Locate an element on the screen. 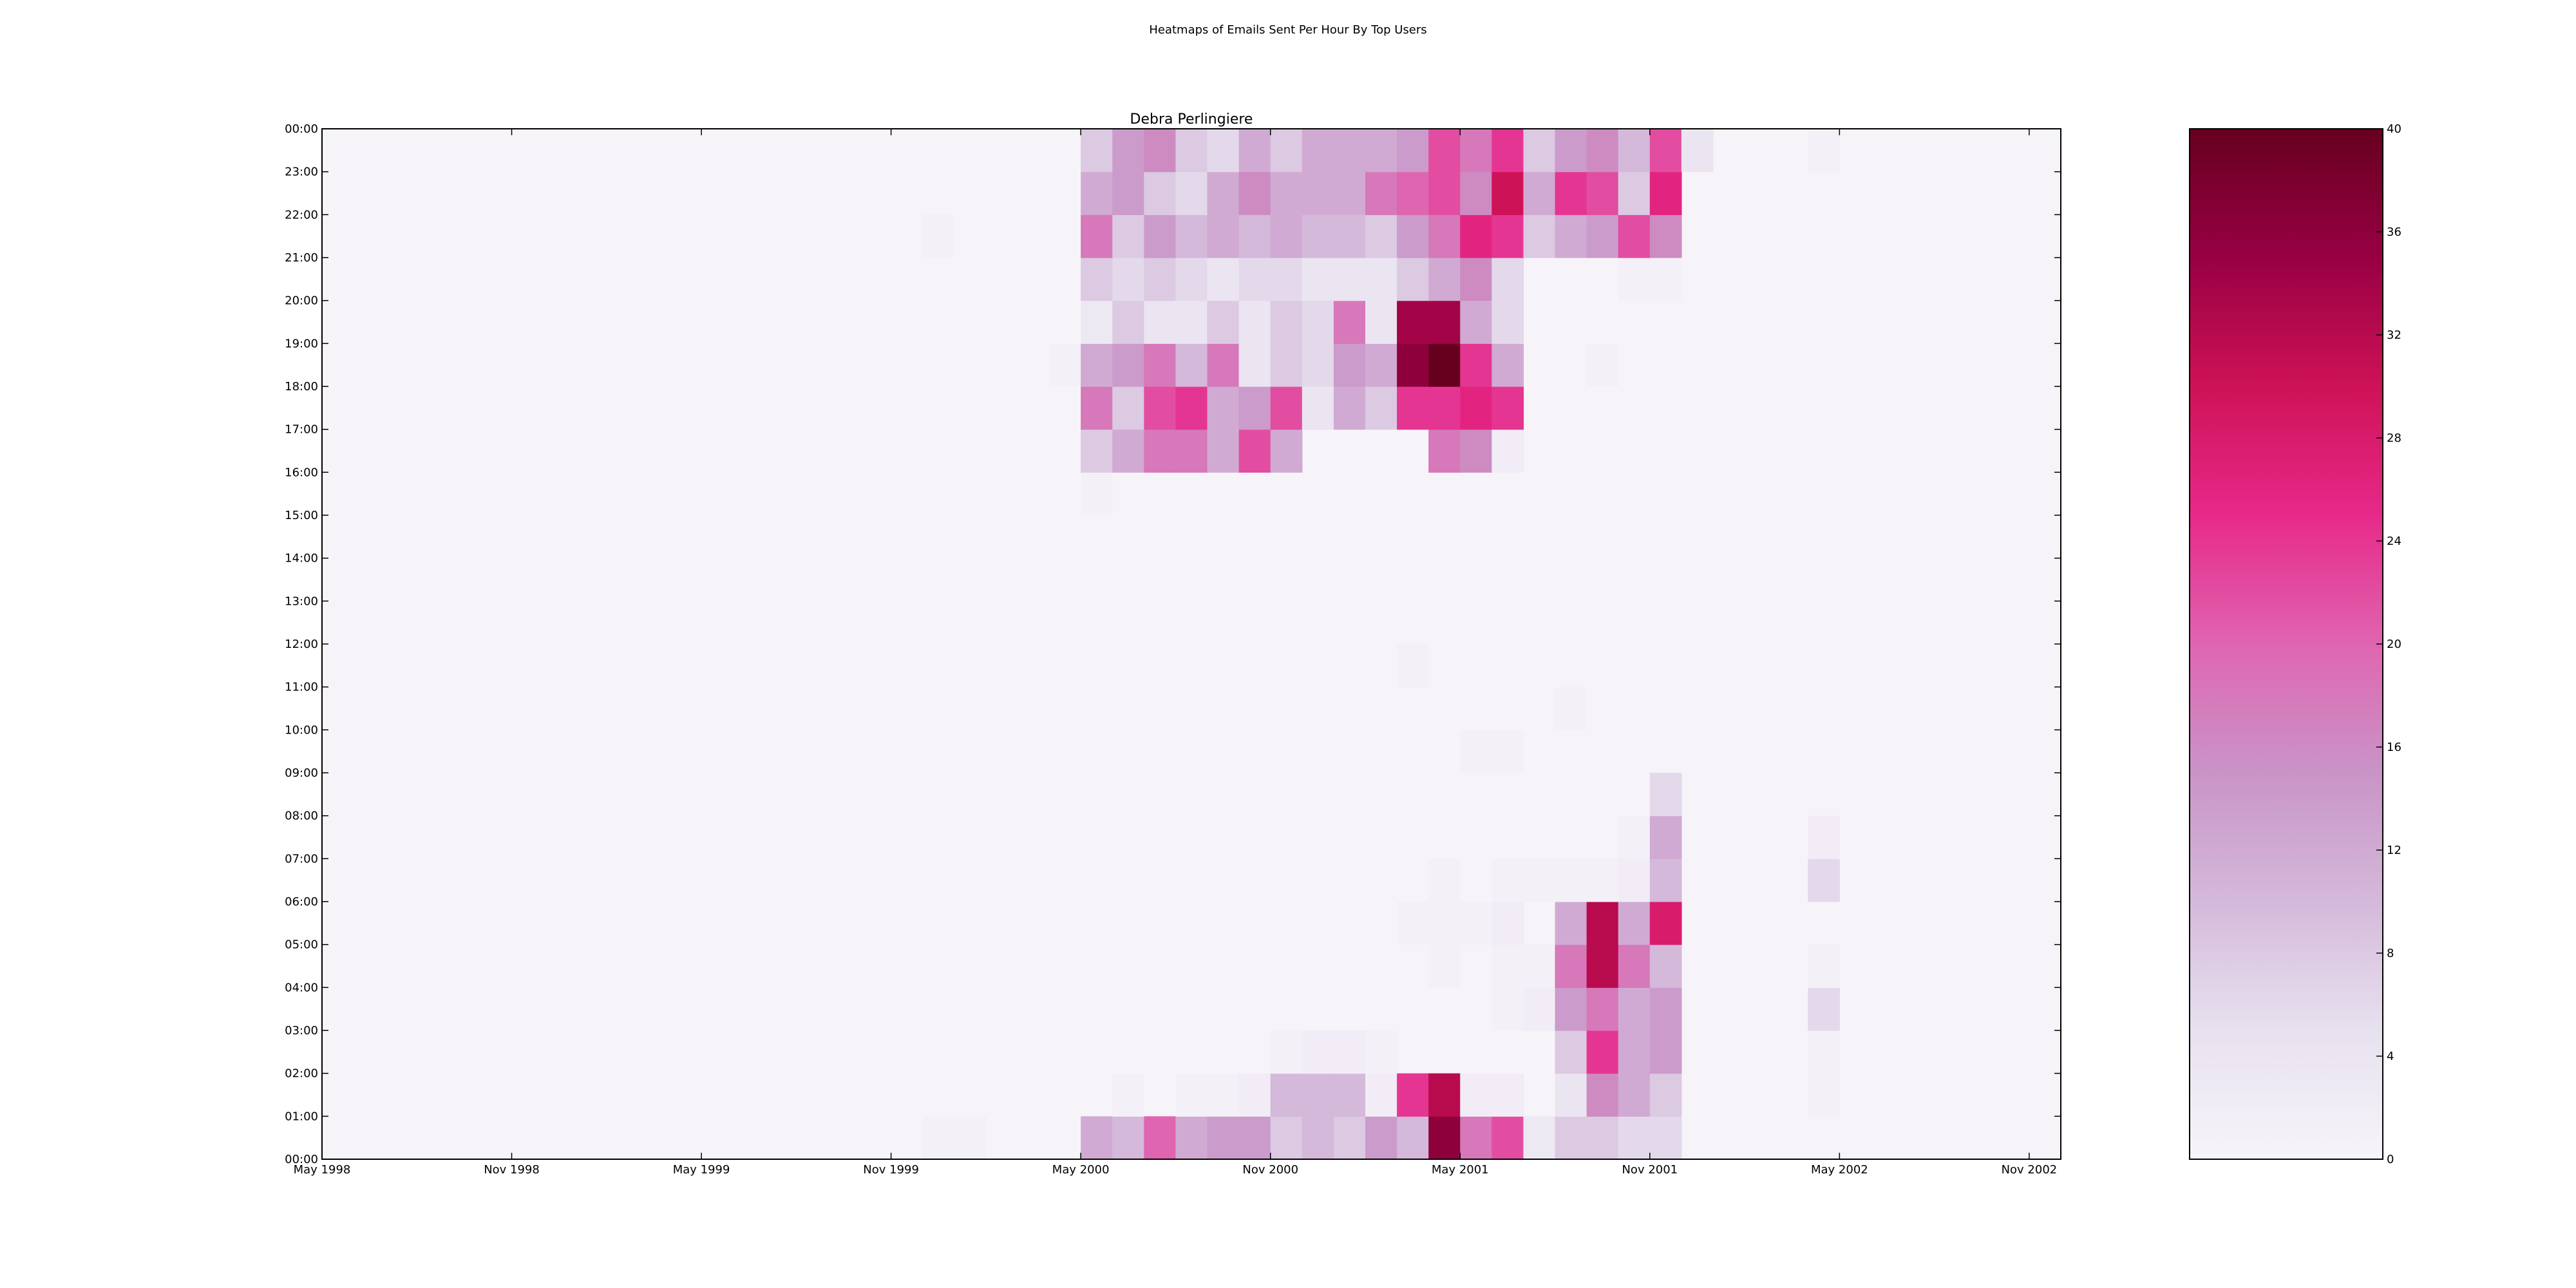 This screenshot has height=1288, width=2576. colorbar-tick-label: 4 is located at coordinates (2390, 1057).